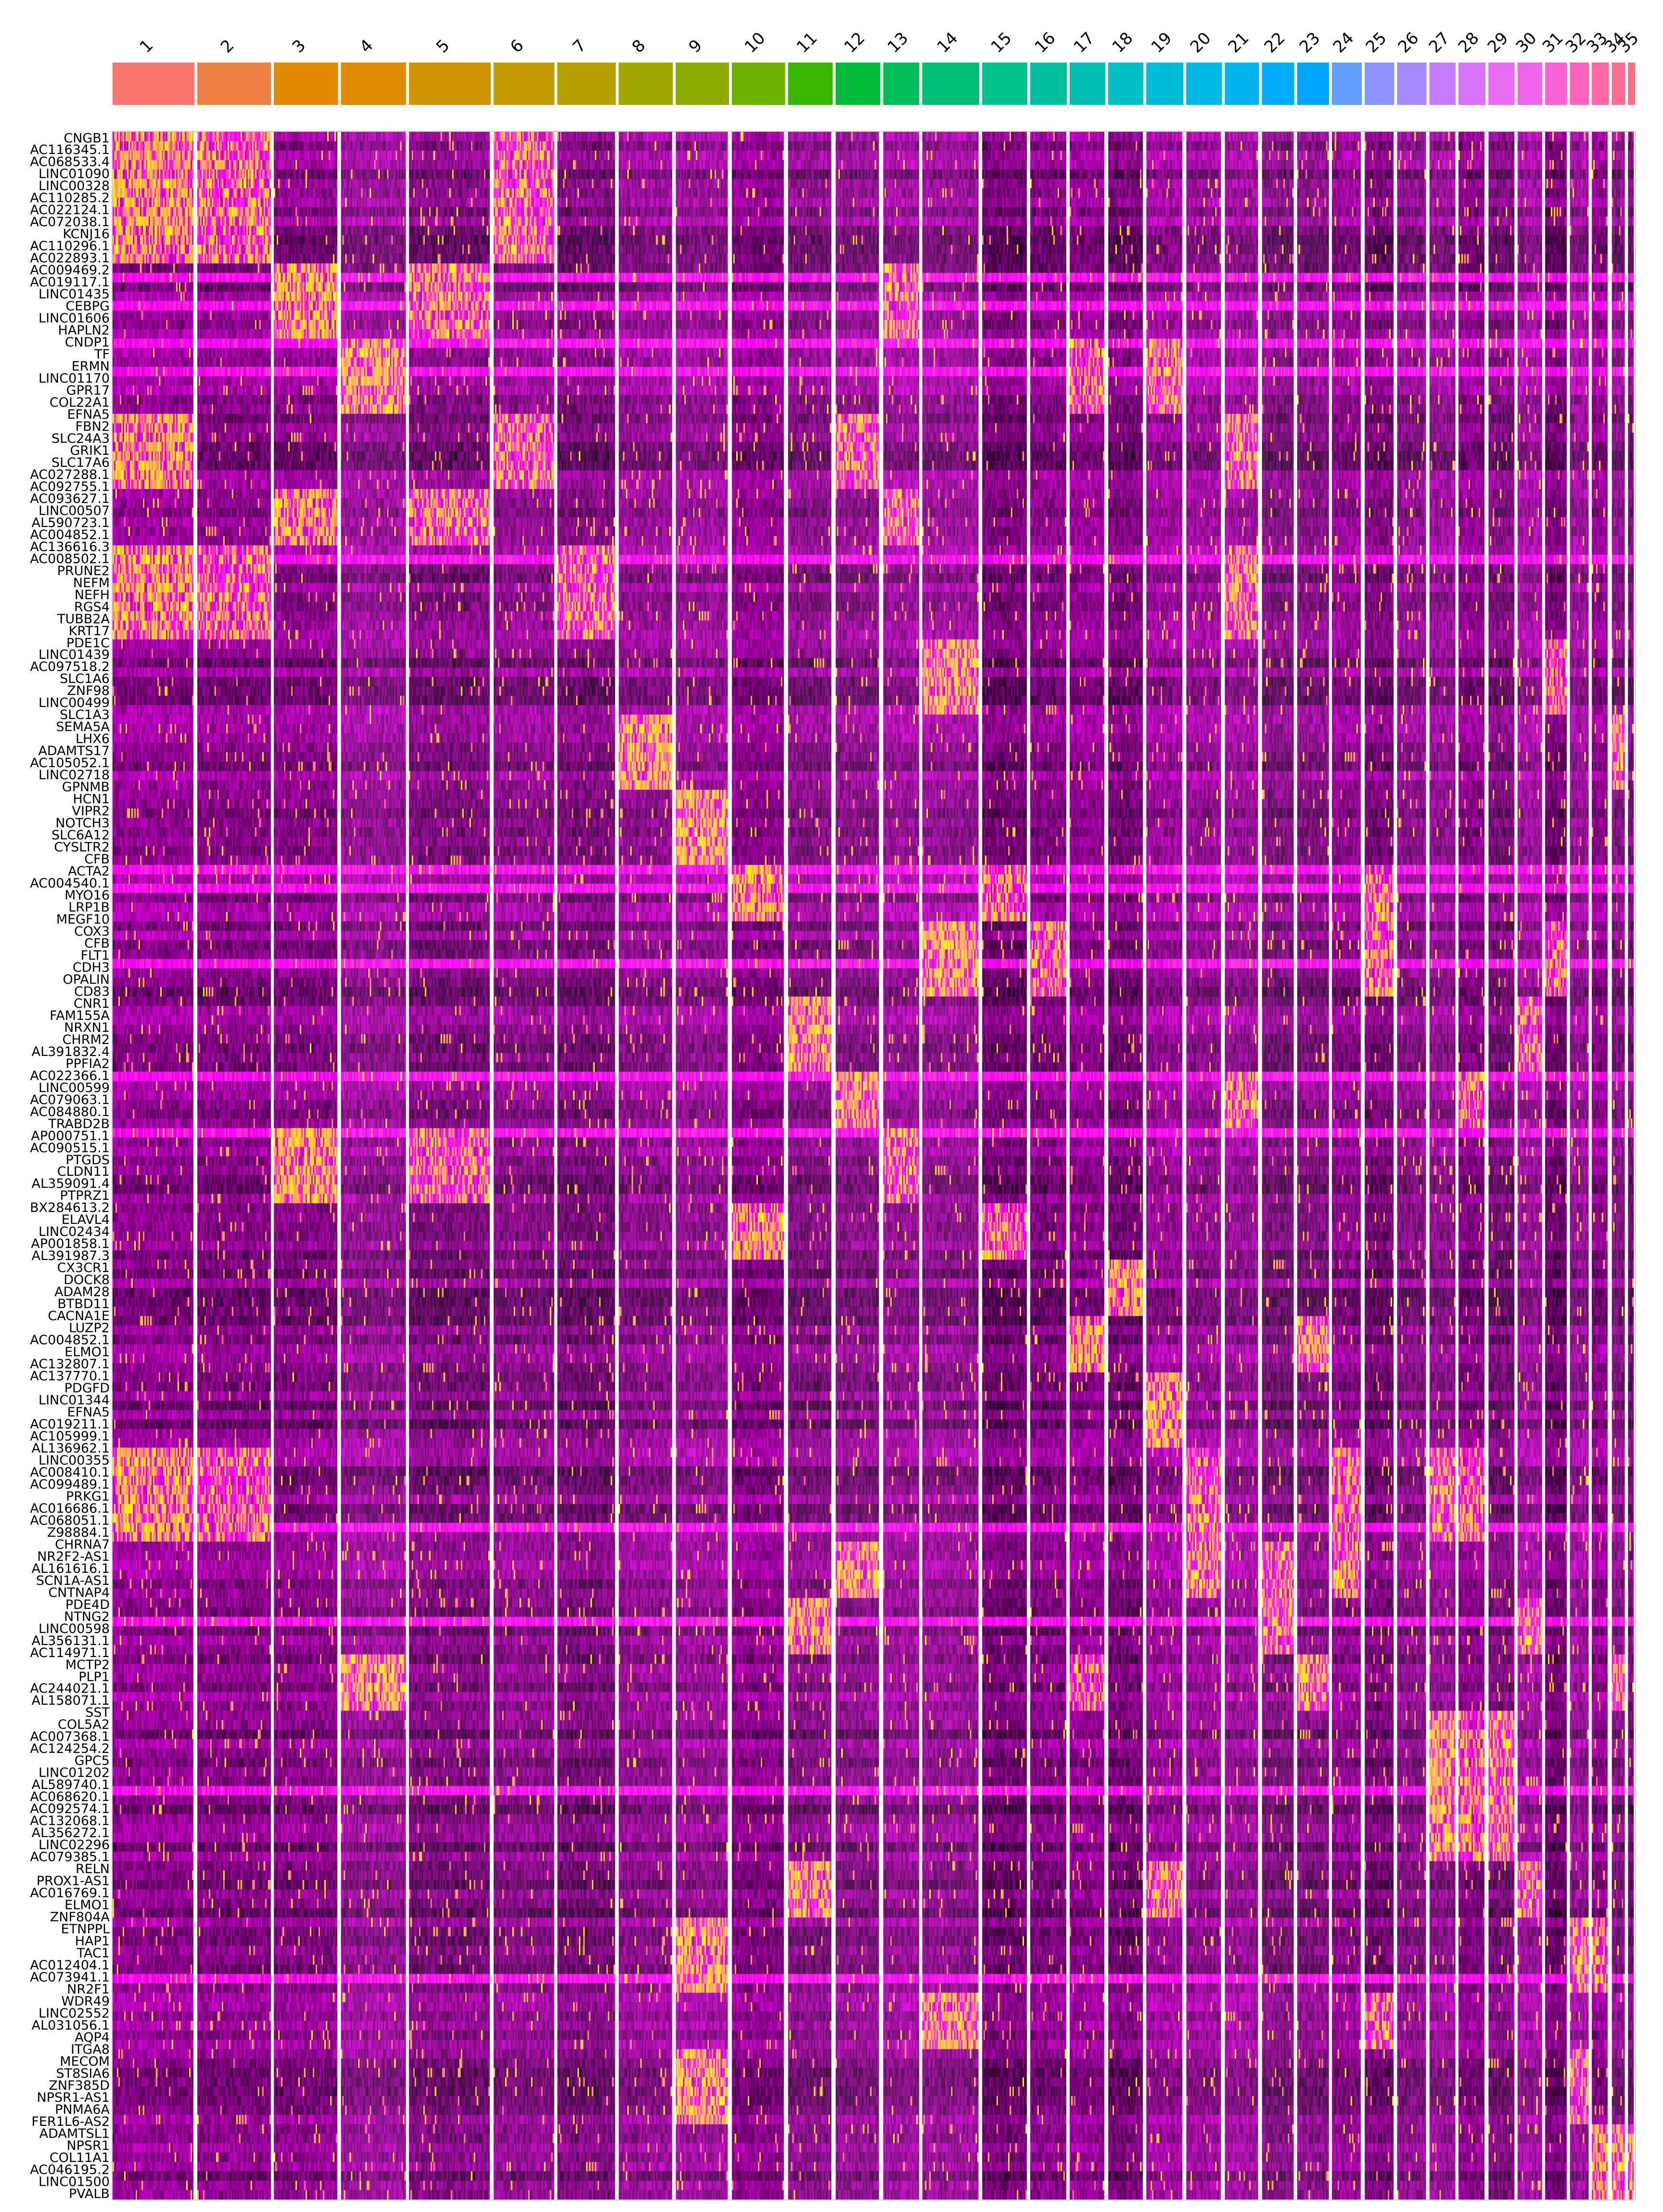 The width and height of the screenshot is (1663, 2212). What do you see at coordinates (87, 138) in the screenshot?
I see `gene-label: CNGB1` at bounding box center [87, 138].